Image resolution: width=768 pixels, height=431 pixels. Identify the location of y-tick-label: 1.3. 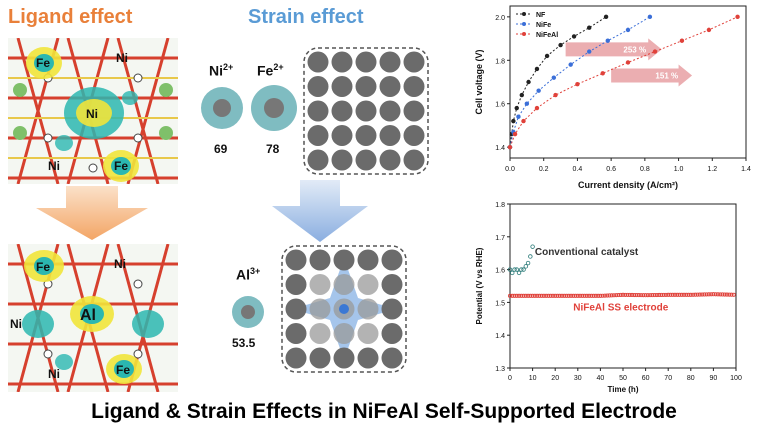
(500, 369).